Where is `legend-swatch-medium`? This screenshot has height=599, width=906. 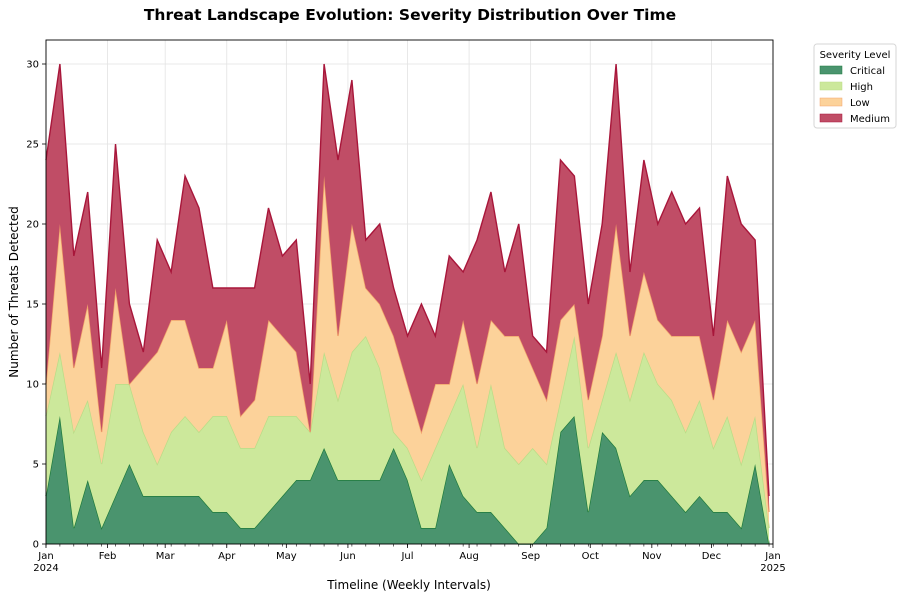 legend-swatch-medium is located at coordinates (831, 118).